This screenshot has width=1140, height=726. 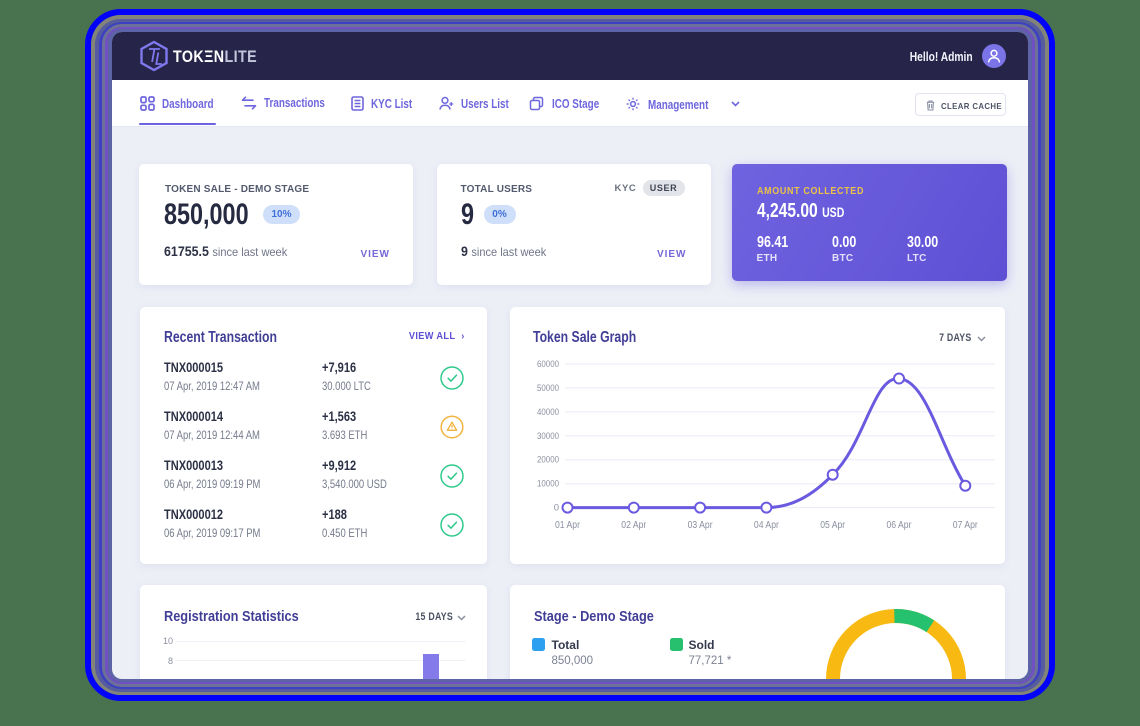 I want to click on svg-text: 04 Apr, so click(x=767, y=525).